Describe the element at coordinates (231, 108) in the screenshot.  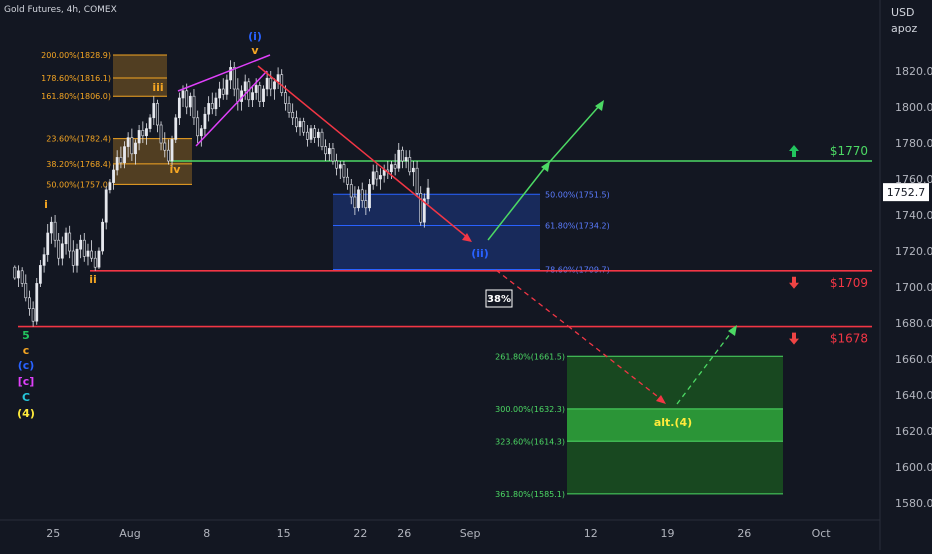
I see `wedge-line-lower` at that location.